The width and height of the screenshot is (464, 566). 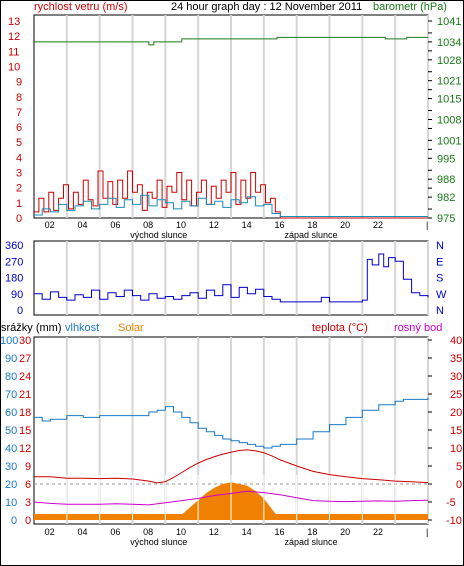 I want to click on wind-speed-axis-label: rychlost vetru (m/s), so click(x=81, y=7).